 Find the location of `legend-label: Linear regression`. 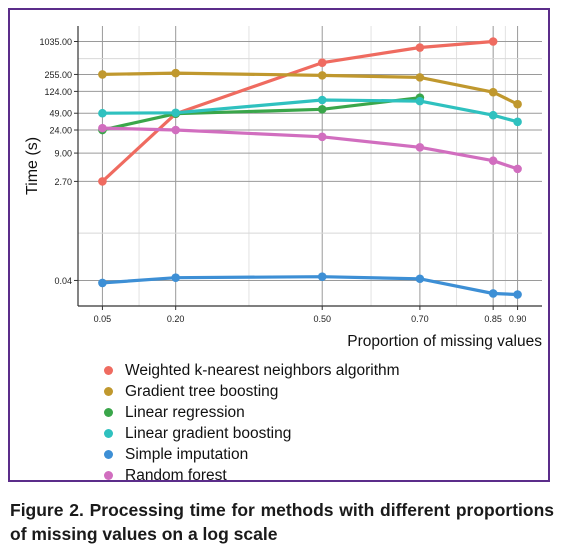

legend-label: Linear regression is located at coordinates (185, 412).